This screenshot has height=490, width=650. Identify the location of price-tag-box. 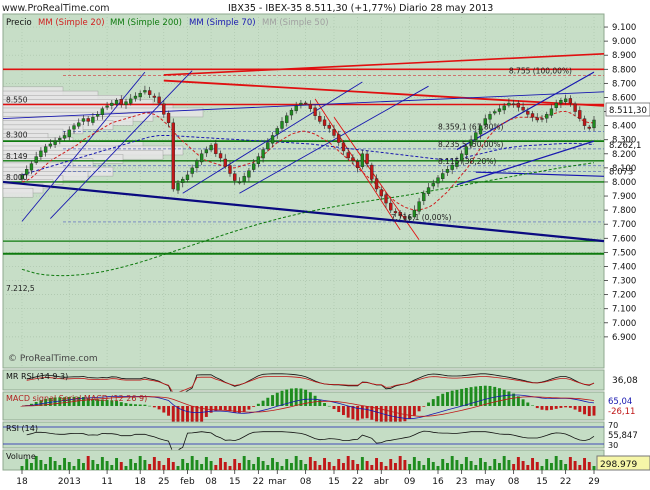
(627, 109).